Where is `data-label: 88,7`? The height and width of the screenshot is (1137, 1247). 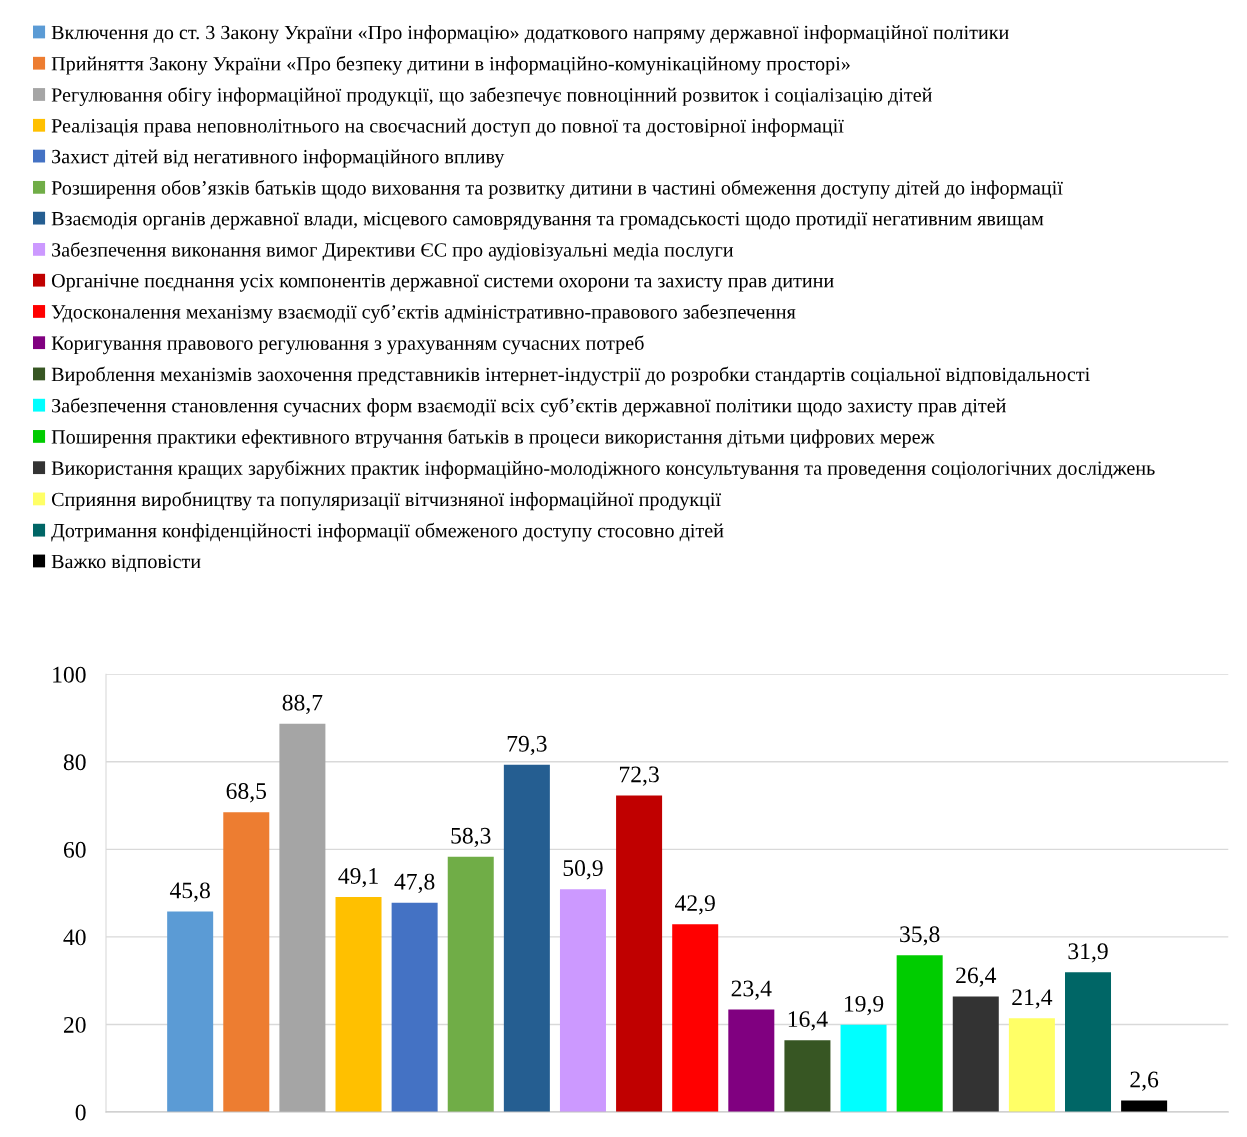
data-label: 88,7 is located at coordinates (302, 704).